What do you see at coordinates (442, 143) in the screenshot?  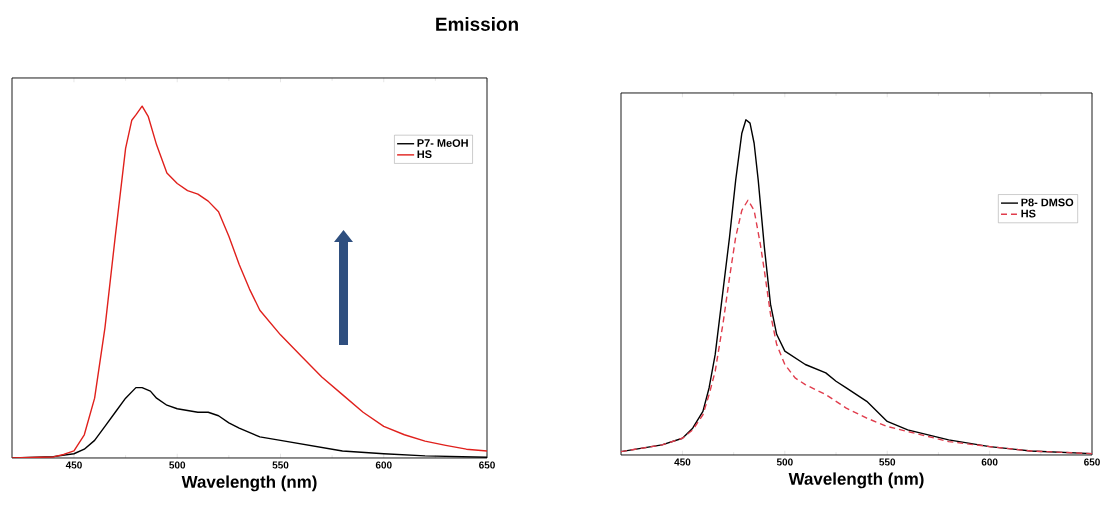 I see `legend-label: P7- MeOH` at bounding box center [442, 143].